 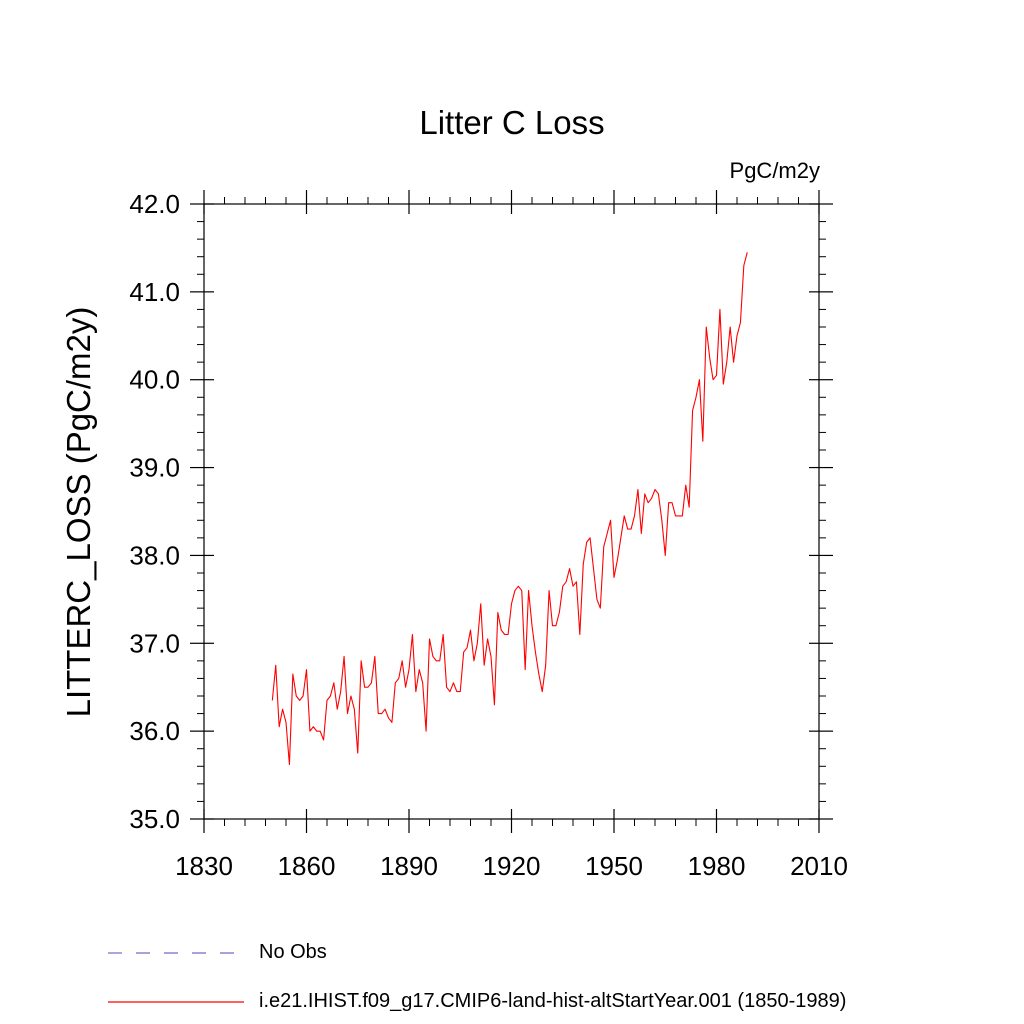 I want to click on x-tick-label: 1980, so click(x=717, y=866).